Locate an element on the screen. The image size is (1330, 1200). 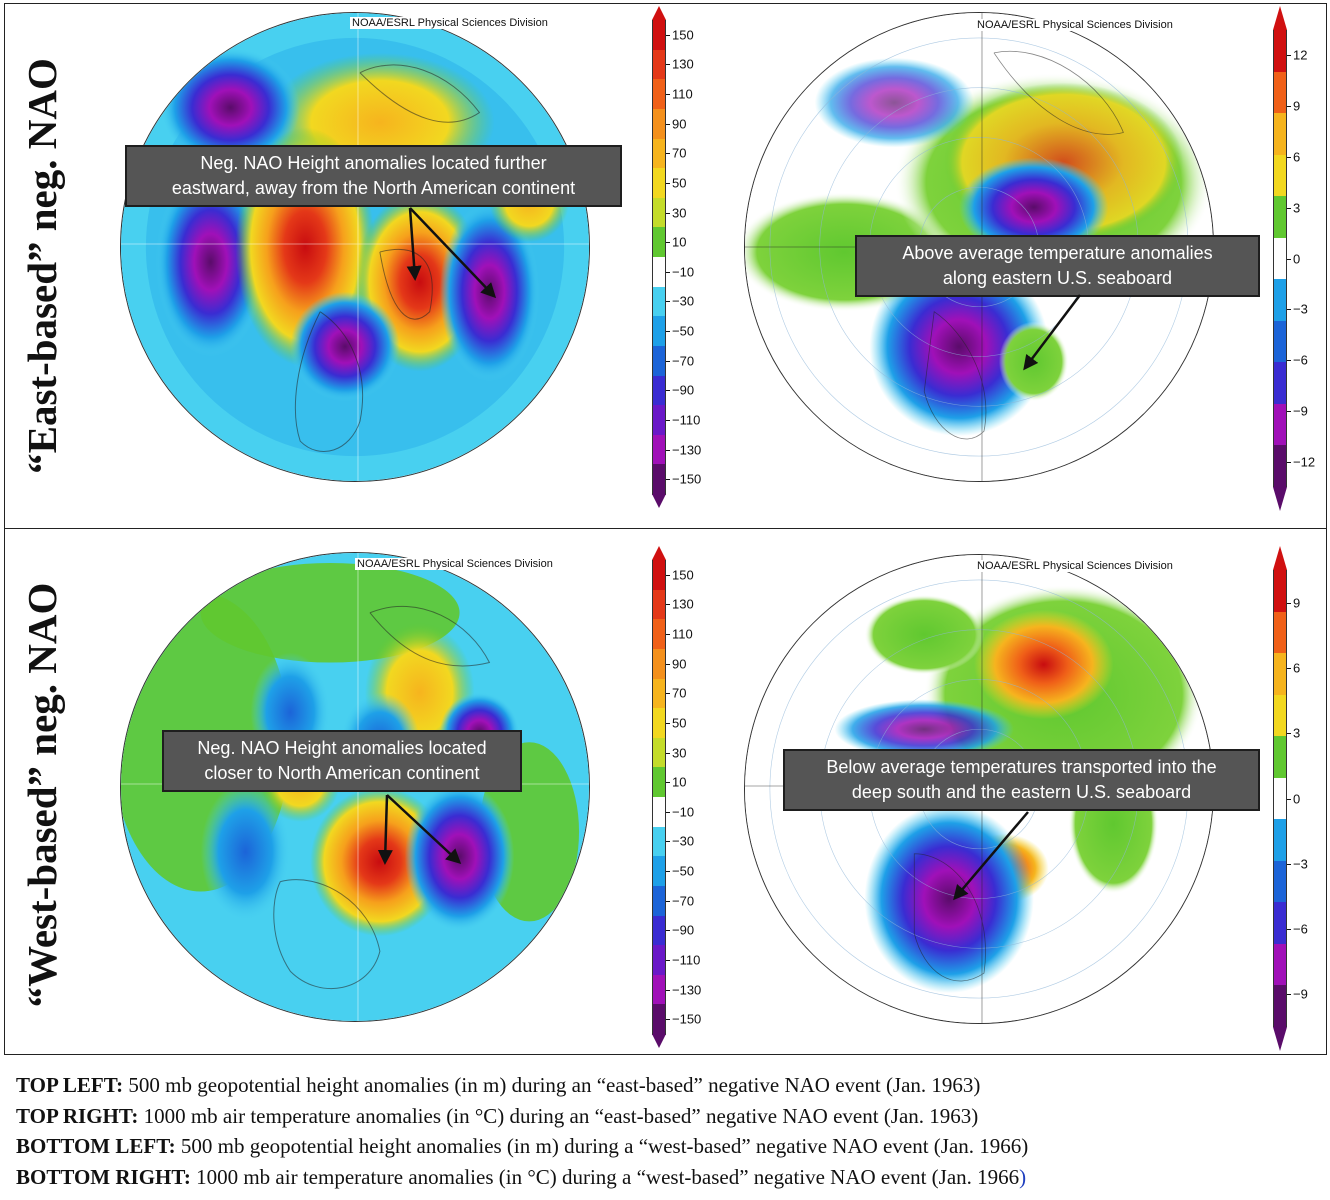
colorbar-tick-label: −30 is located at coordinates (683, 841).